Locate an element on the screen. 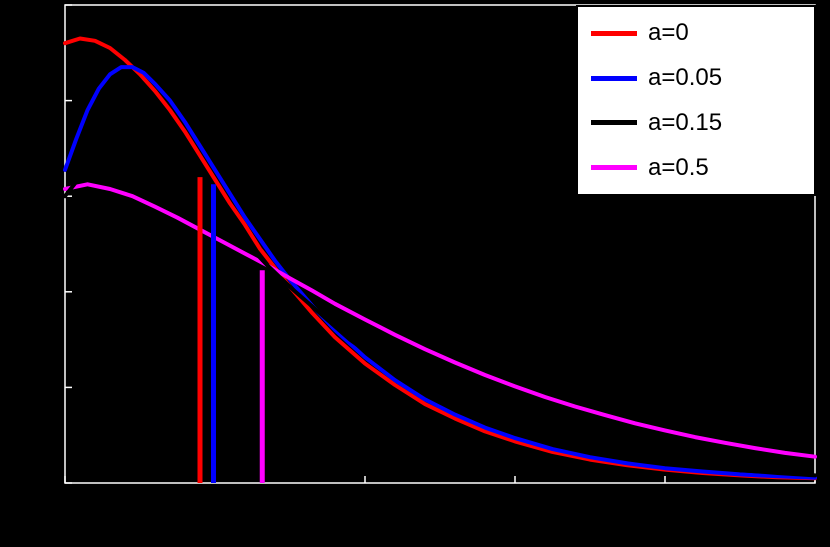 This screenshot has width=830, height=547. legend-item: a=0.05 is located at coordinates (696, 78).